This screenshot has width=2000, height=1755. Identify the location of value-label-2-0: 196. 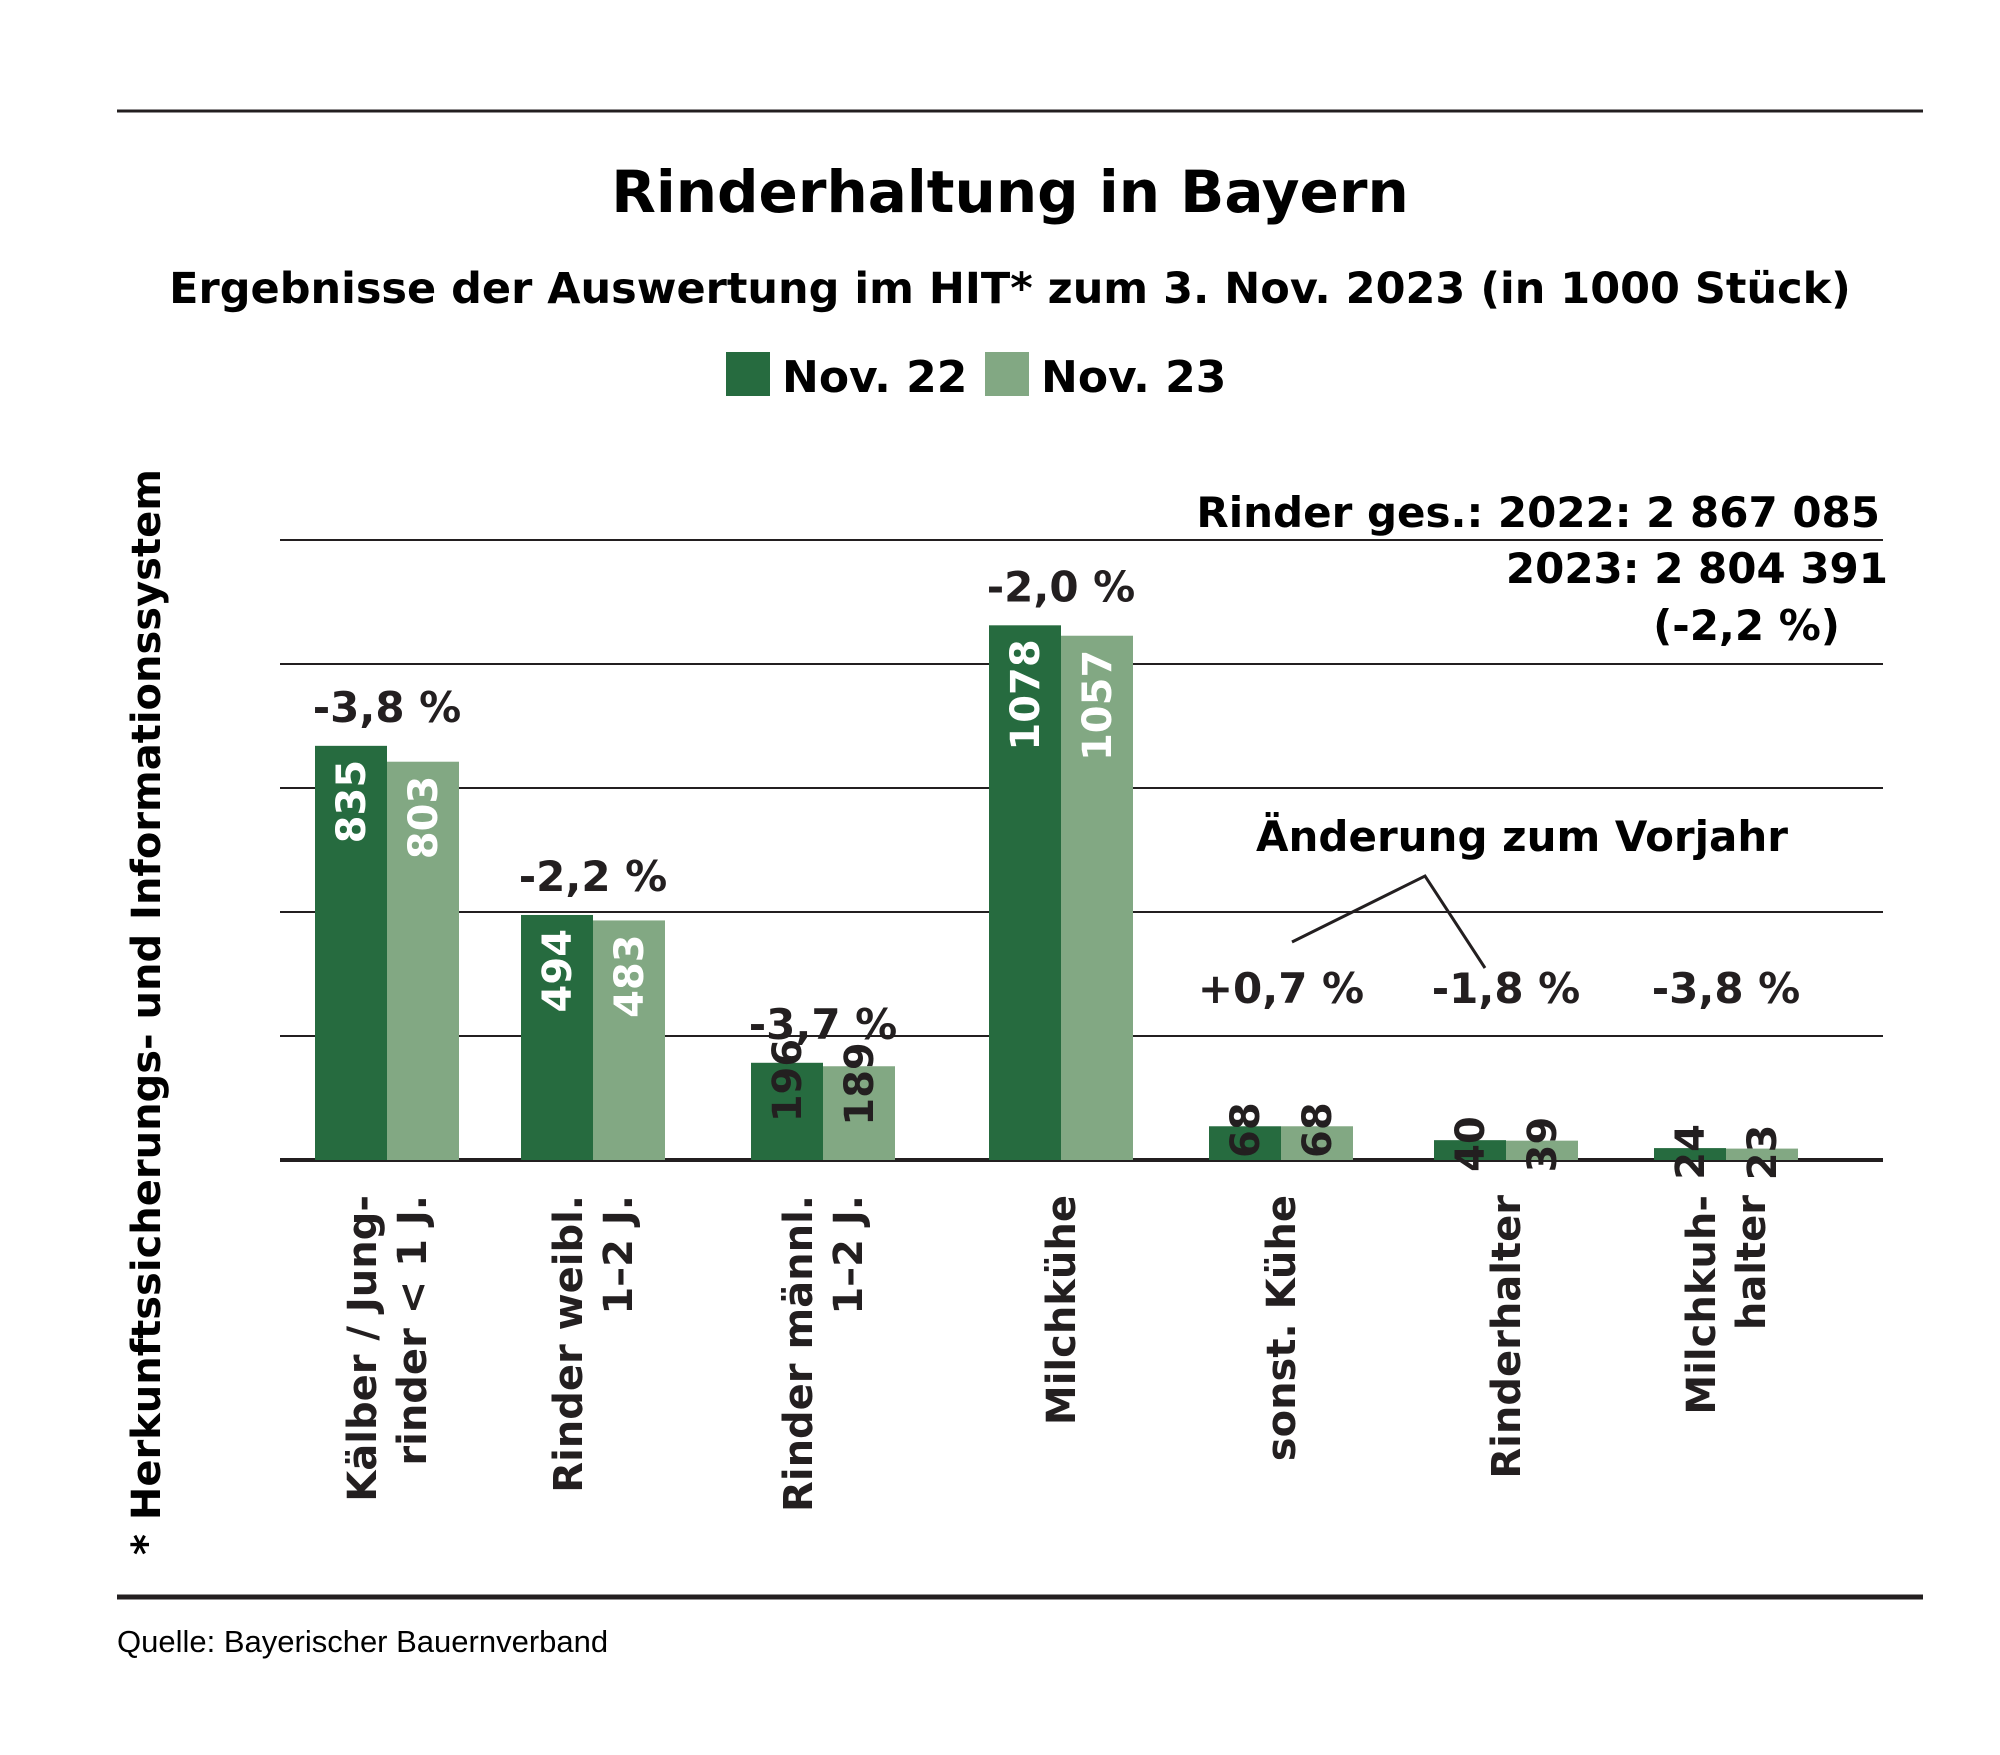
(788, 1081).